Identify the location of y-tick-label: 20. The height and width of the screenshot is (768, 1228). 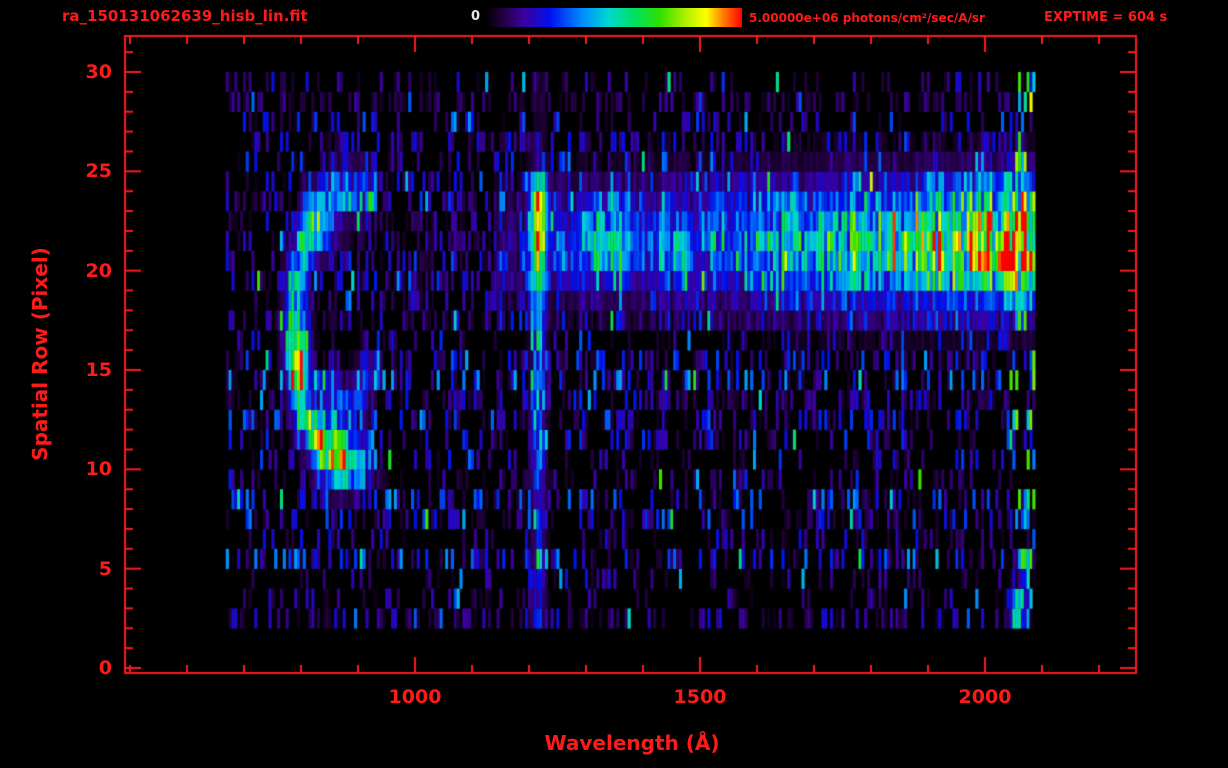
(98, 270).